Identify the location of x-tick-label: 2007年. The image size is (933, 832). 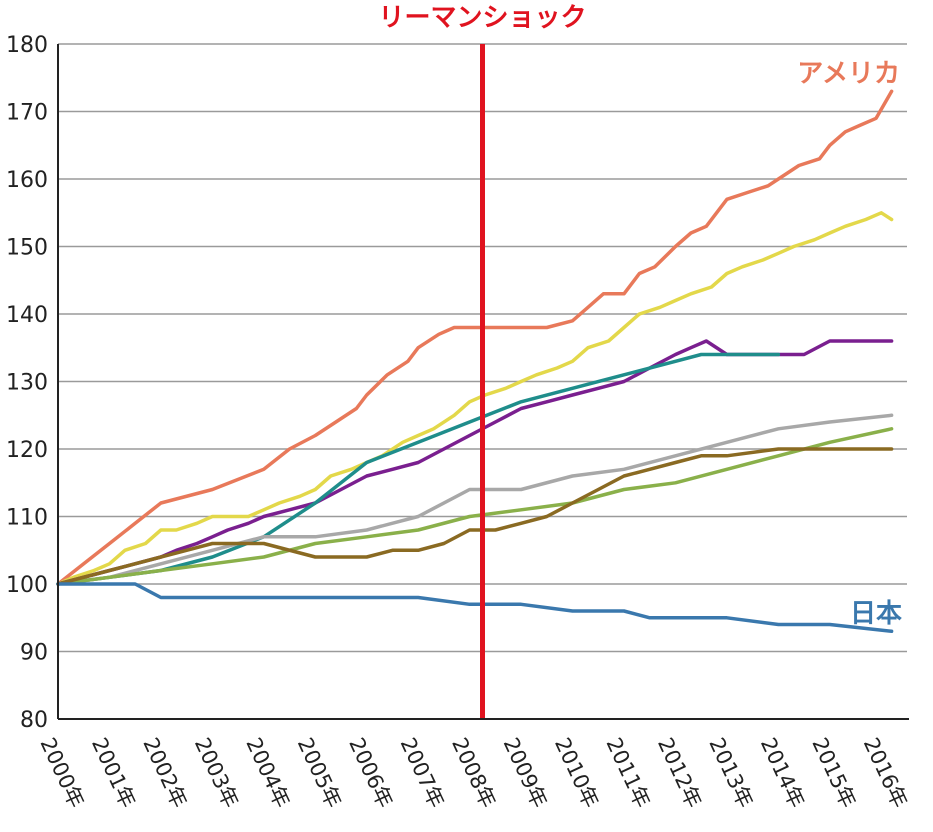
(422, 773).